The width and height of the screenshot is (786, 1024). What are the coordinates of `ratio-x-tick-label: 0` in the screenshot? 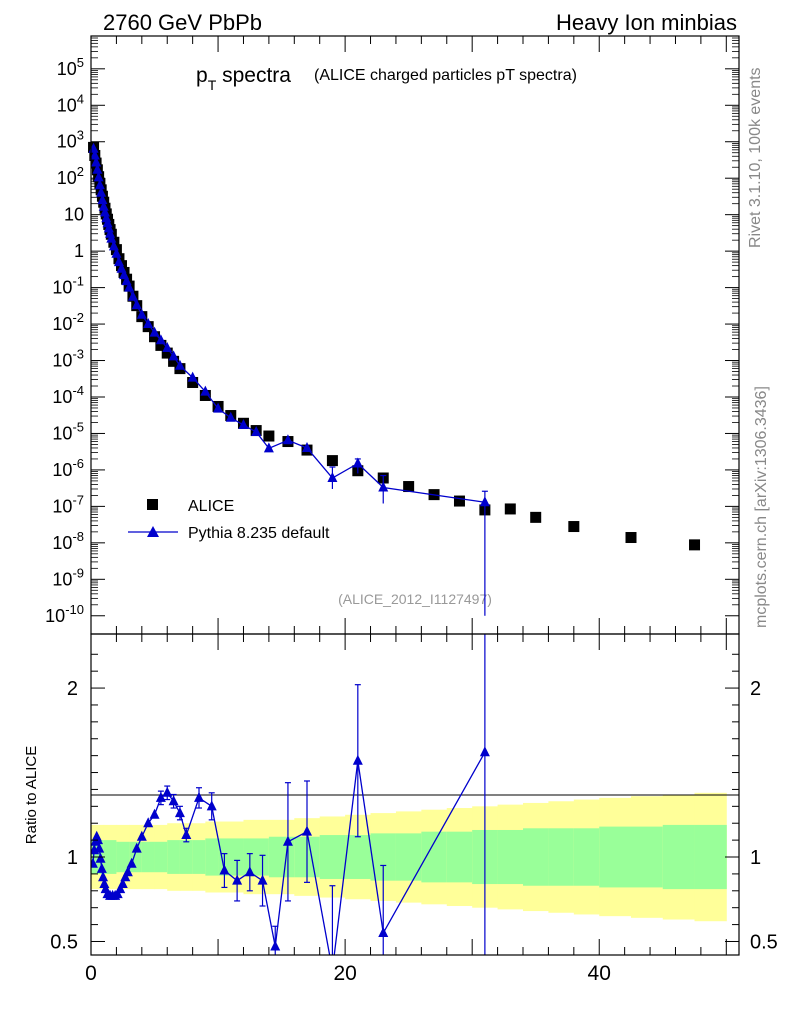 It's located at (91, 973).